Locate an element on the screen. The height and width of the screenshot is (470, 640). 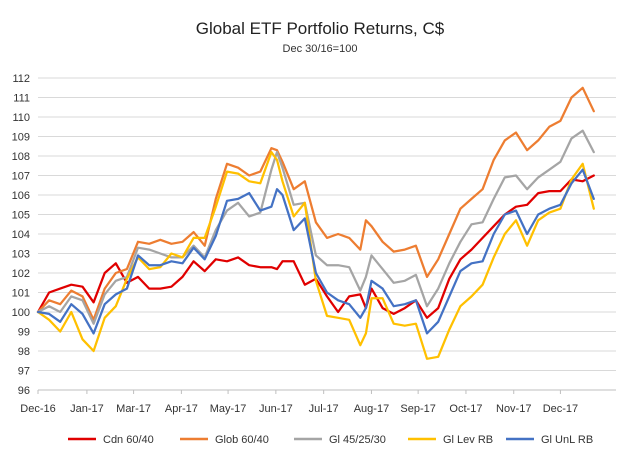
y-tick-label: 111 is located at coordinates (21, 99).